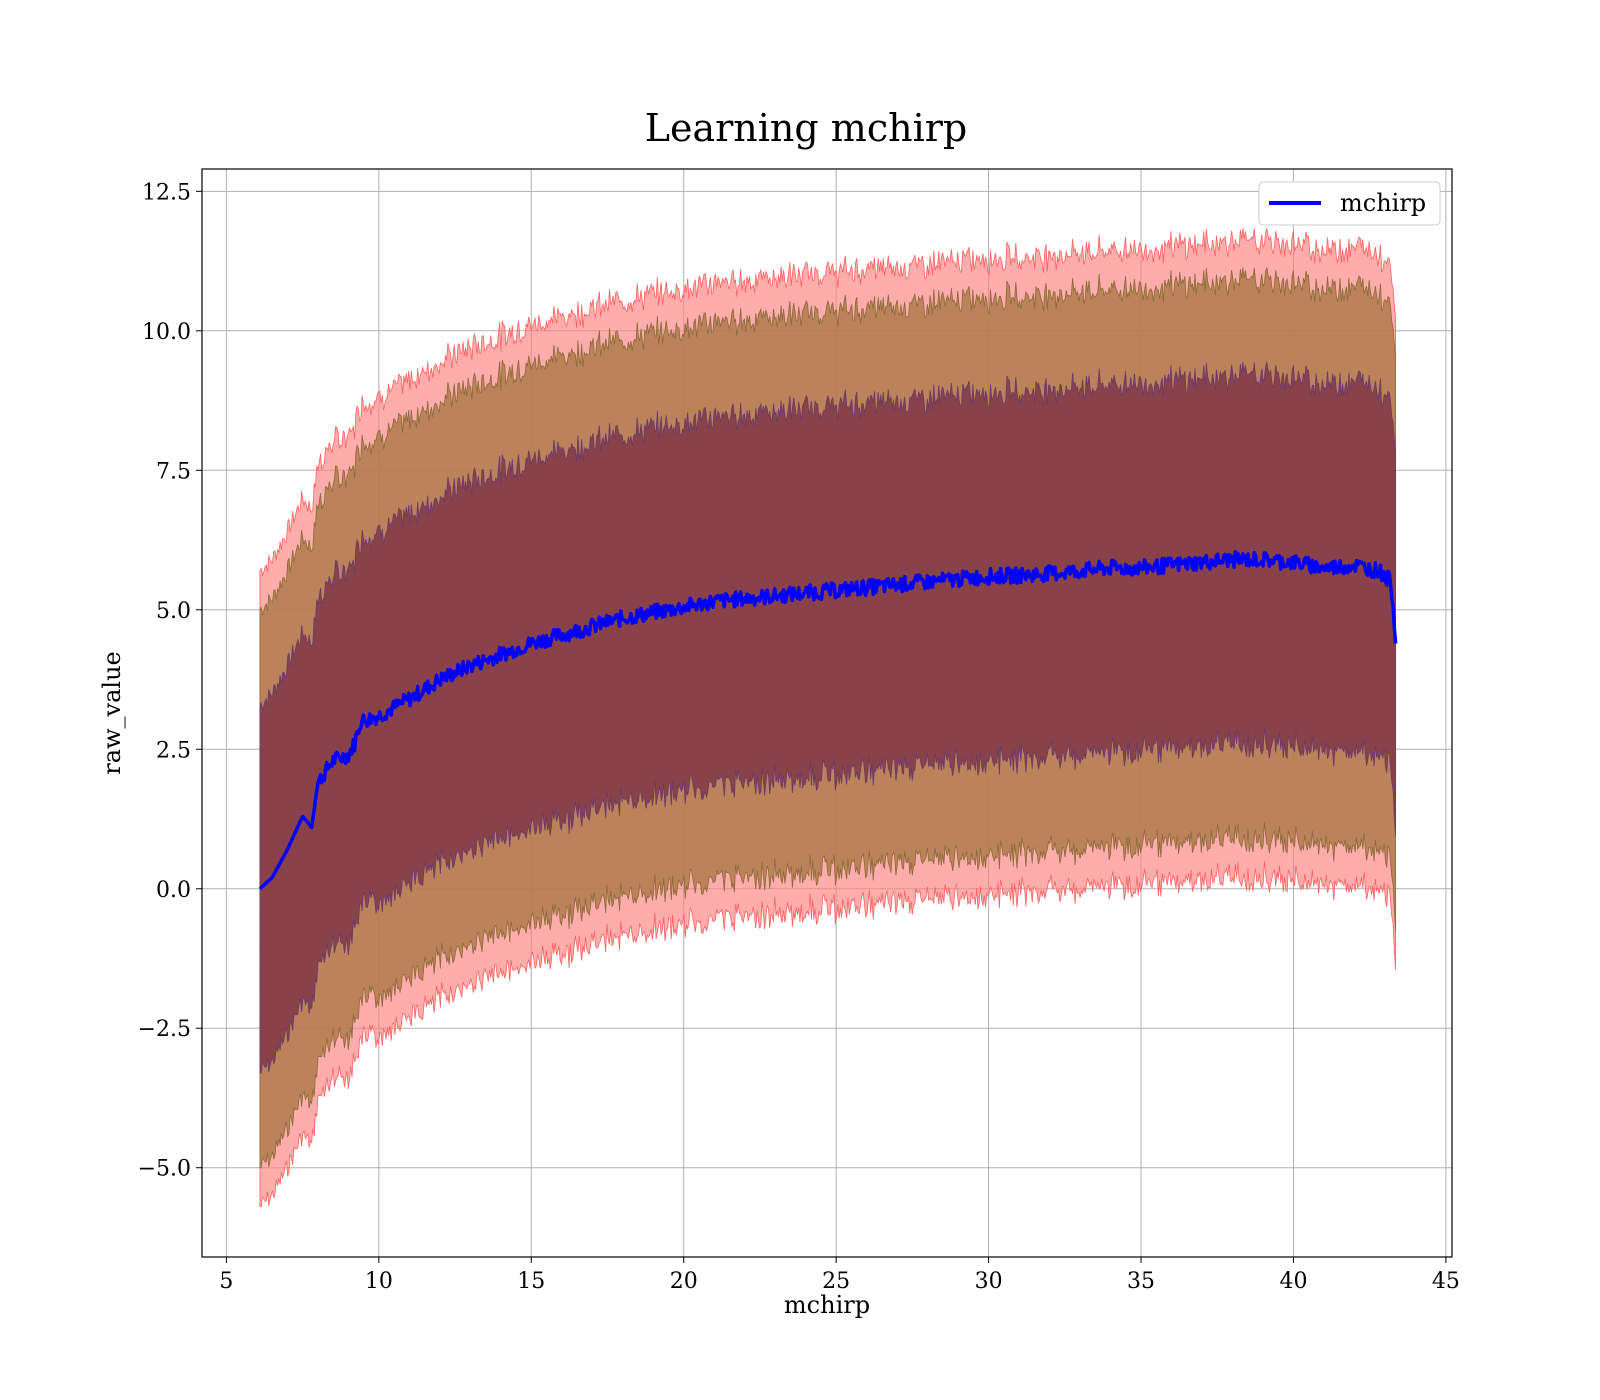 This screenshot has height=1400, width=1600. I want to click on y-tick-label: 5.0, so click(173, 611).